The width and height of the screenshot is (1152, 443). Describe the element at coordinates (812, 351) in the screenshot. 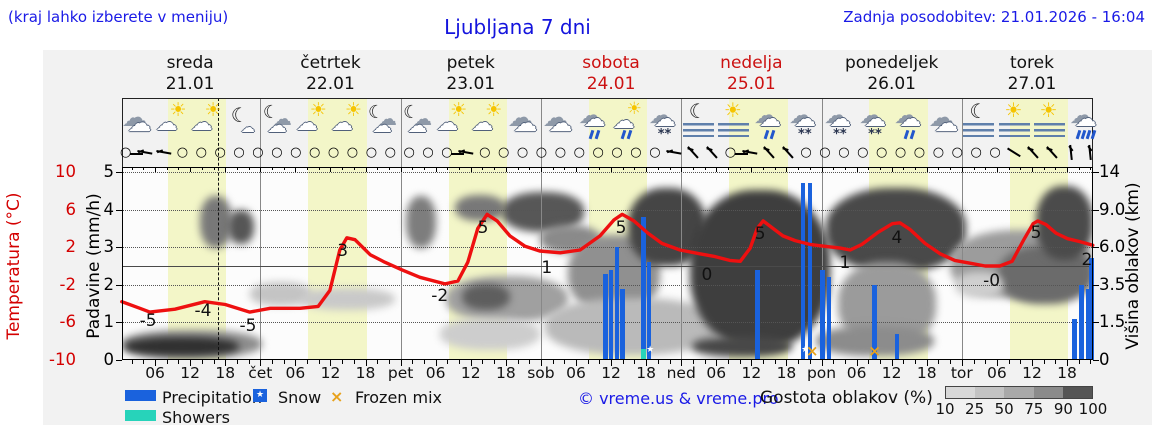

I see `frozen-mix-icon: ×` at that location.